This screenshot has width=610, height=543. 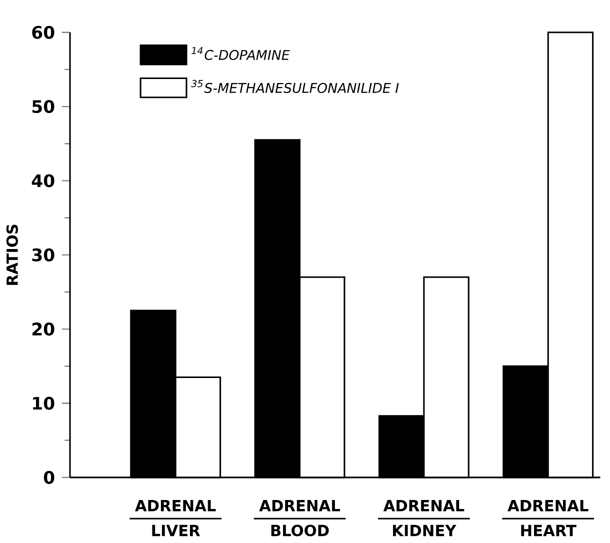 I want to click on y-tick-label: 10, so click(x=43, y=403).